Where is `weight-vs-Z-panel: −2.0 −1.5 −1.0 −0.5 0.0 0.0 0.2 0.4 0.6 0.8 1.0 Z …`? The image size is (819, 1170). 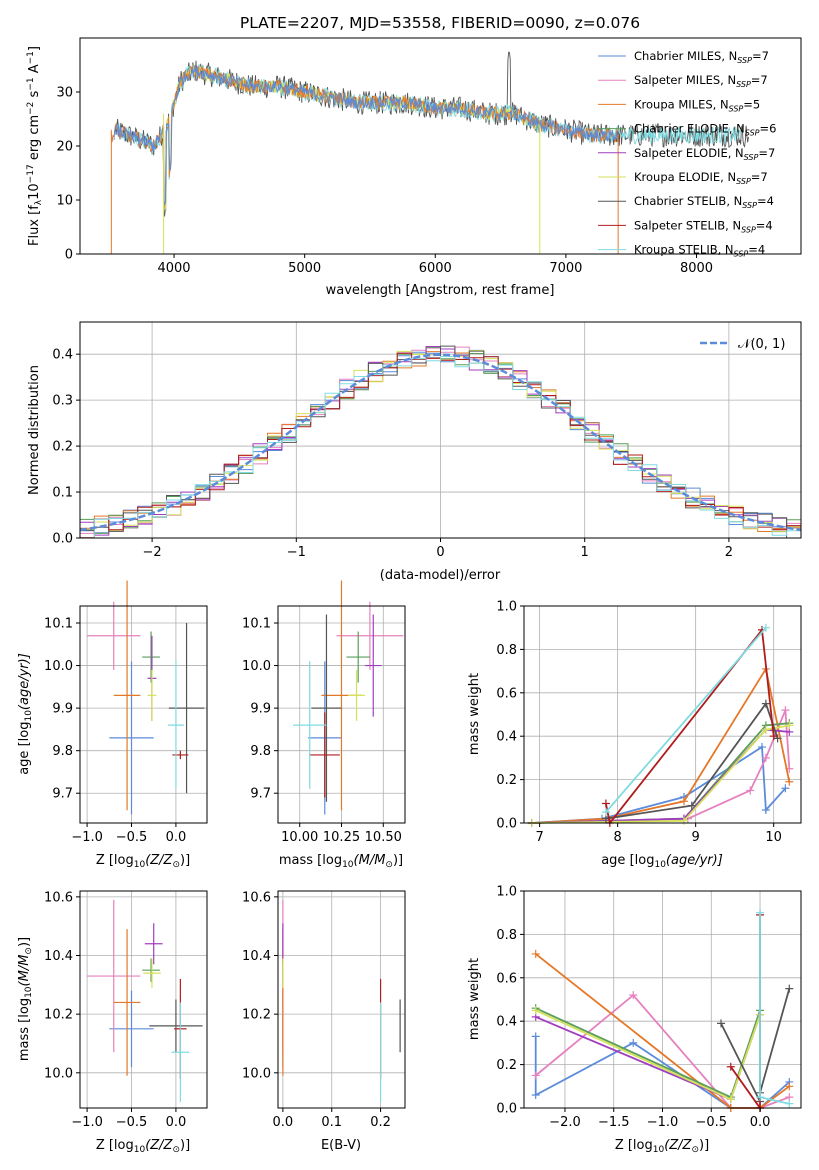
weight-vs-Z-panel: −2.0 −1.5 −1.0 −0.5 0.0 0.0 0.2 0.4 0.6 0.8 1.0 Z … is located at coordinates (634, 1020).